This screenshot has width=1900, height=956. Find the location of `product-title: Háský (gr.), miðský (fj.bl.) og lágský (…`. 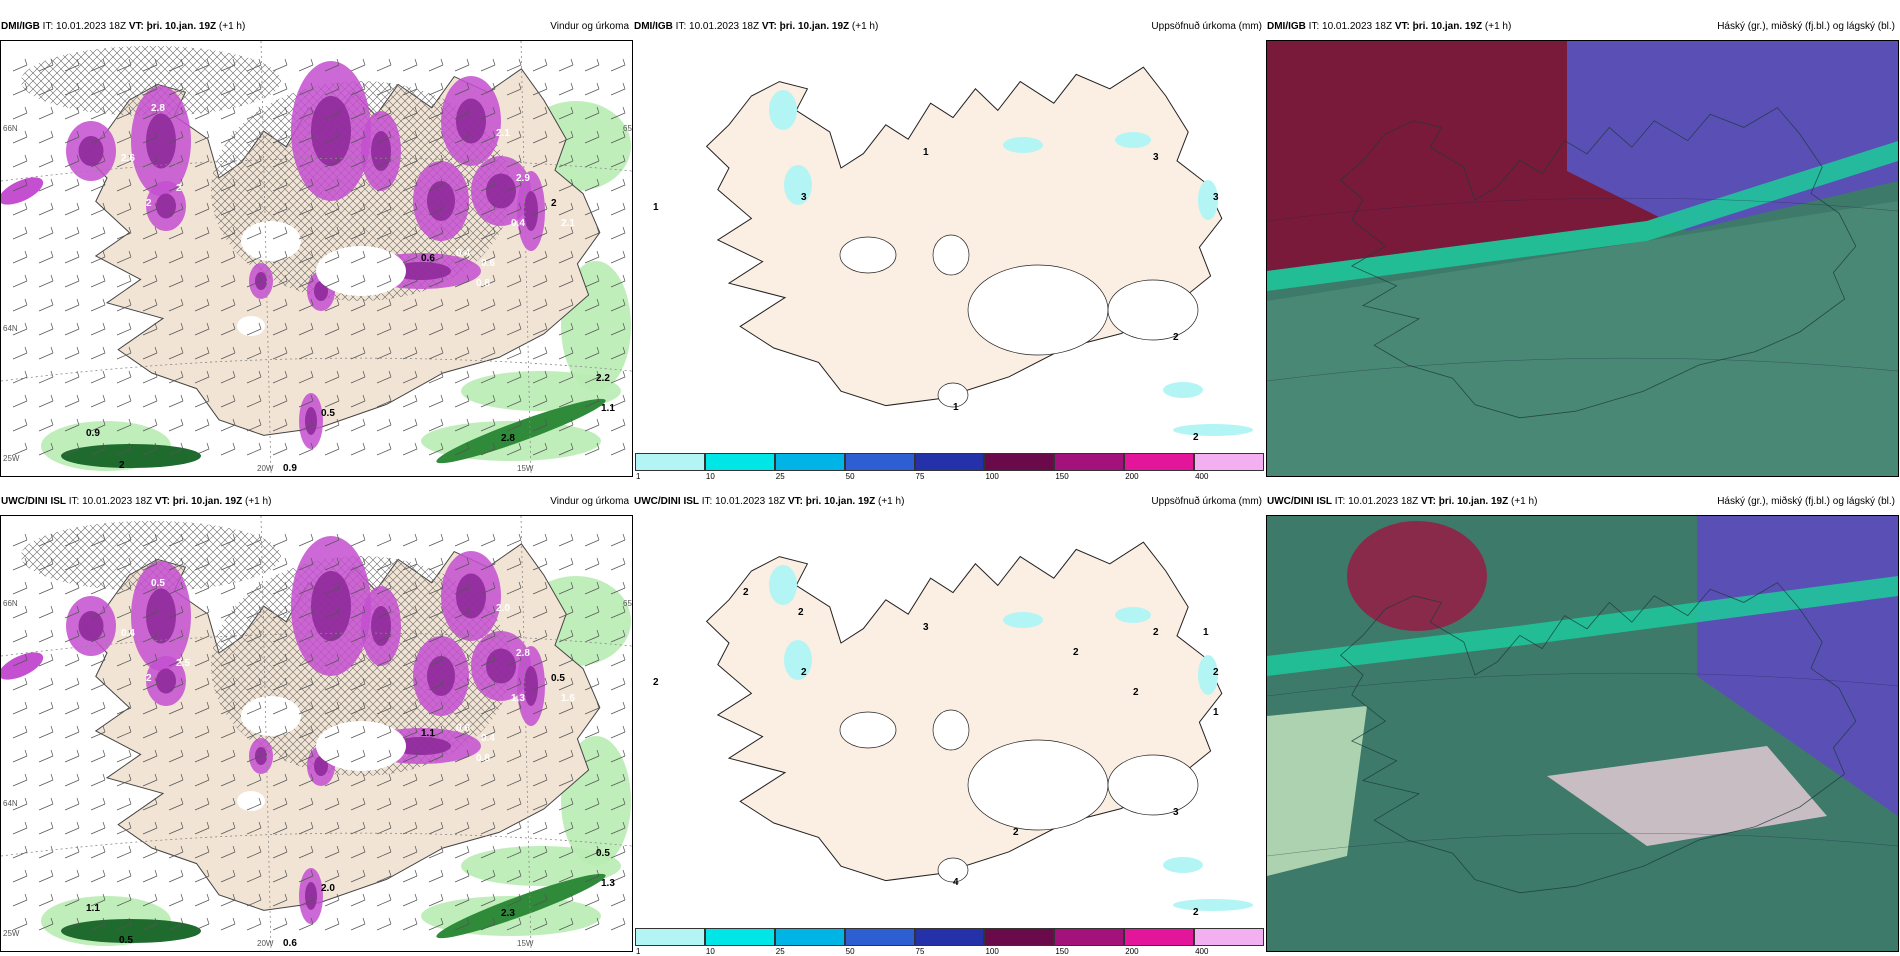

product-title: Háský (gr.), miðský (fj.bl.) og lágský (… is located at coordinates (1806, 26).